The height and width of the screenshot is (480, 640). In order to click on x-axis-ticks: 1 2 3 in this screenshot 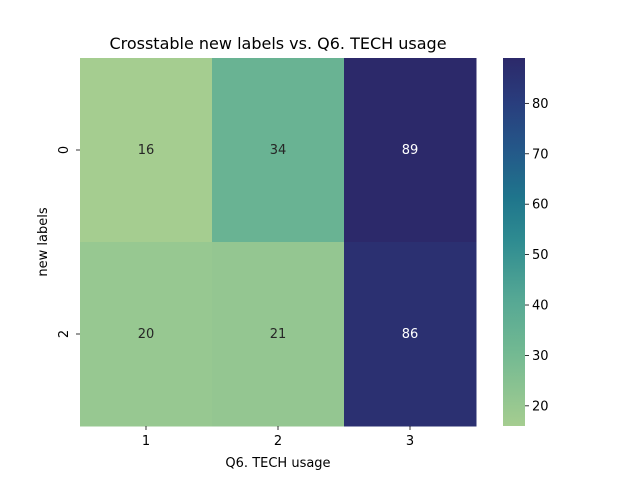, I will do `click(278, 437)`.